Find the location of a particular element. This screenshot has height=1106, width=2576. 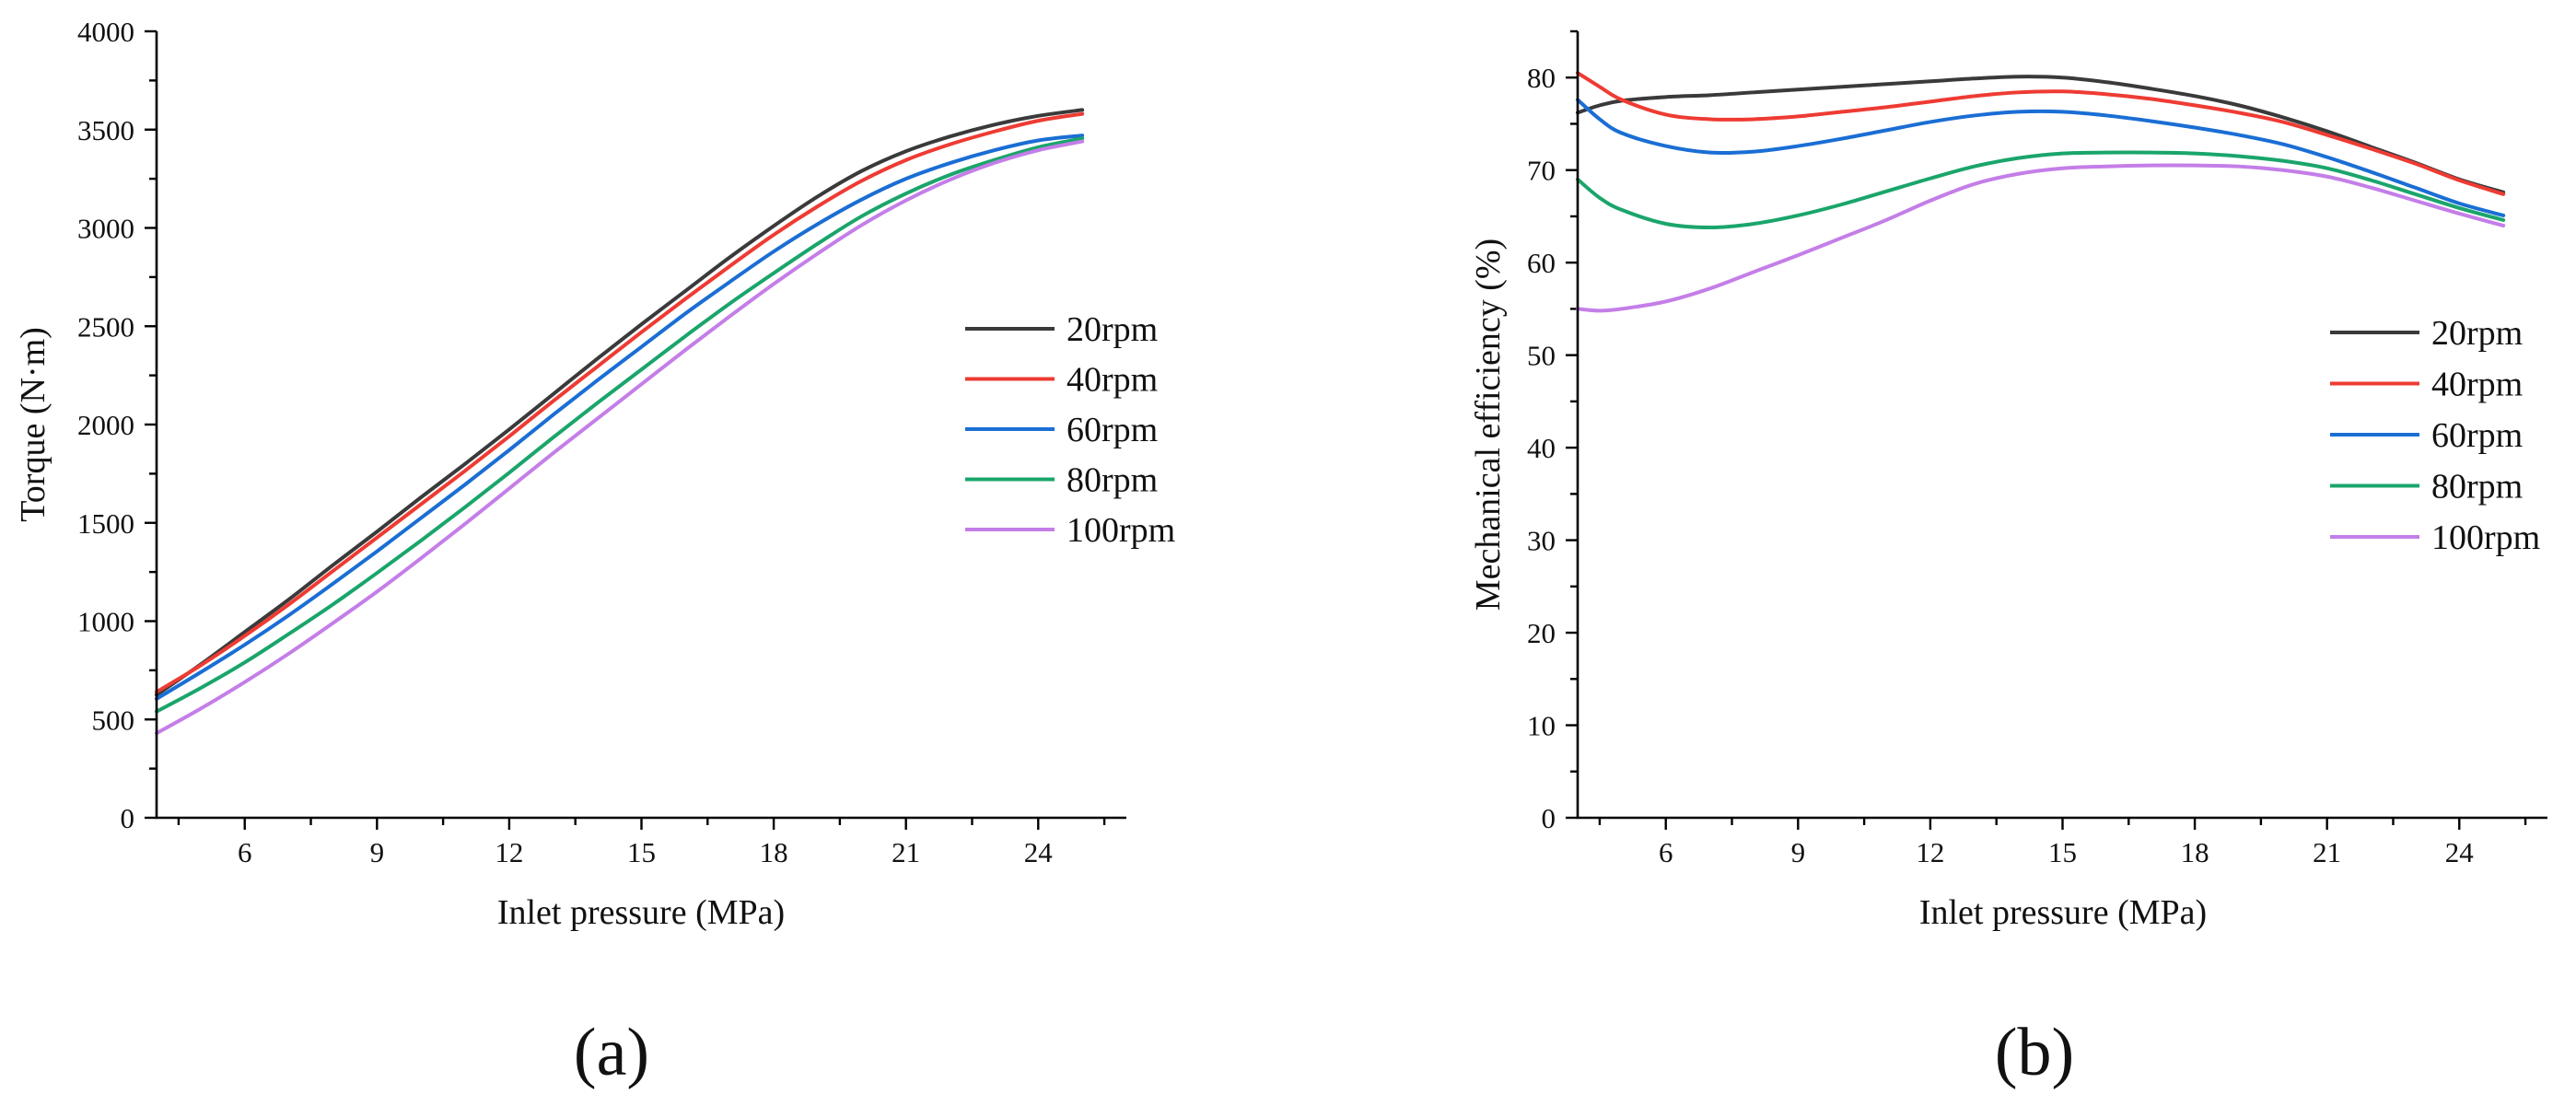

panel-a-y-tick-label: 1000 is located at coordinates (105, 622).